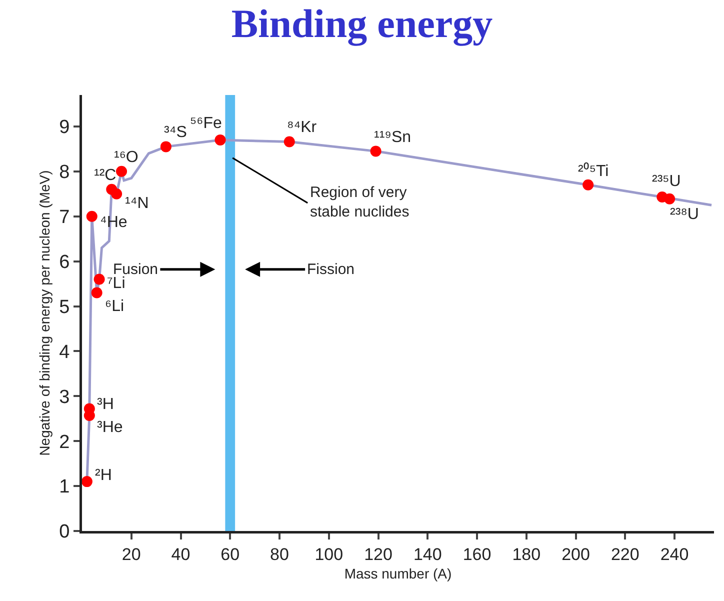 The image size is (724, 601). Describe the element at coordinates (64, 262) in the screenshot. I see `y-tick-label: 6` at that location.